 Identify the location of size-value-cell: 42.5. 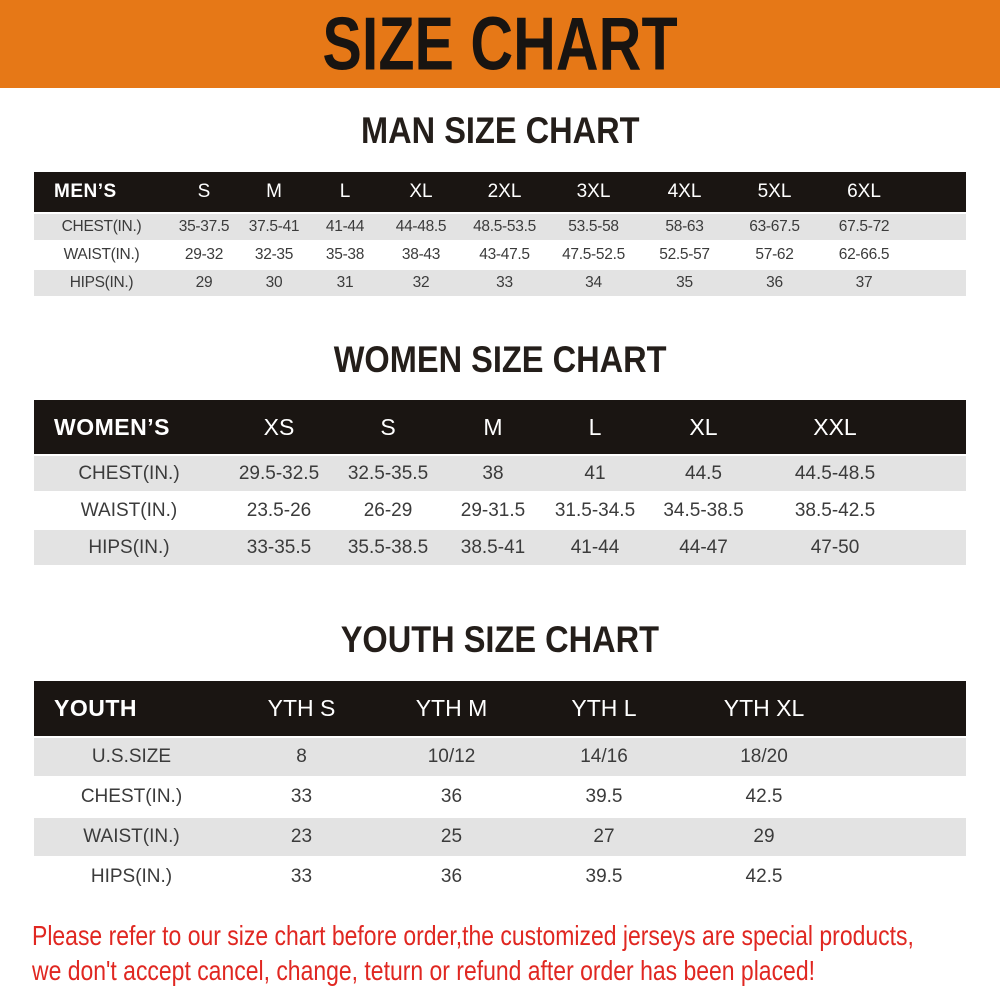
(764, 877).